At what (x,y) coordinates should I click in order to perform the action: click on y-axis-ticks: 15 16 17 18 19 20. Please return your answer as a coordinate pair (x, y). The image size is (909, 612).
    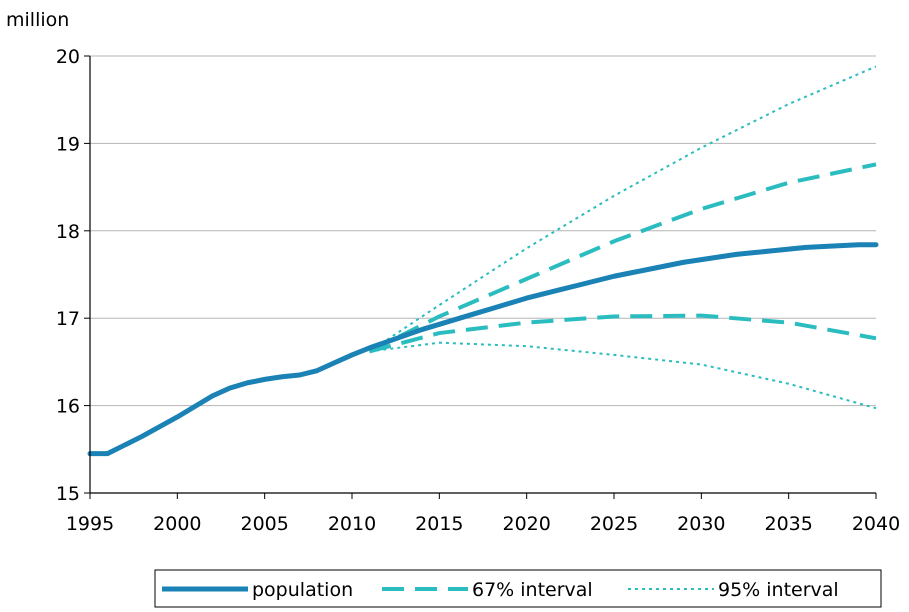
    Looking at the image, I should click on (73, 275).